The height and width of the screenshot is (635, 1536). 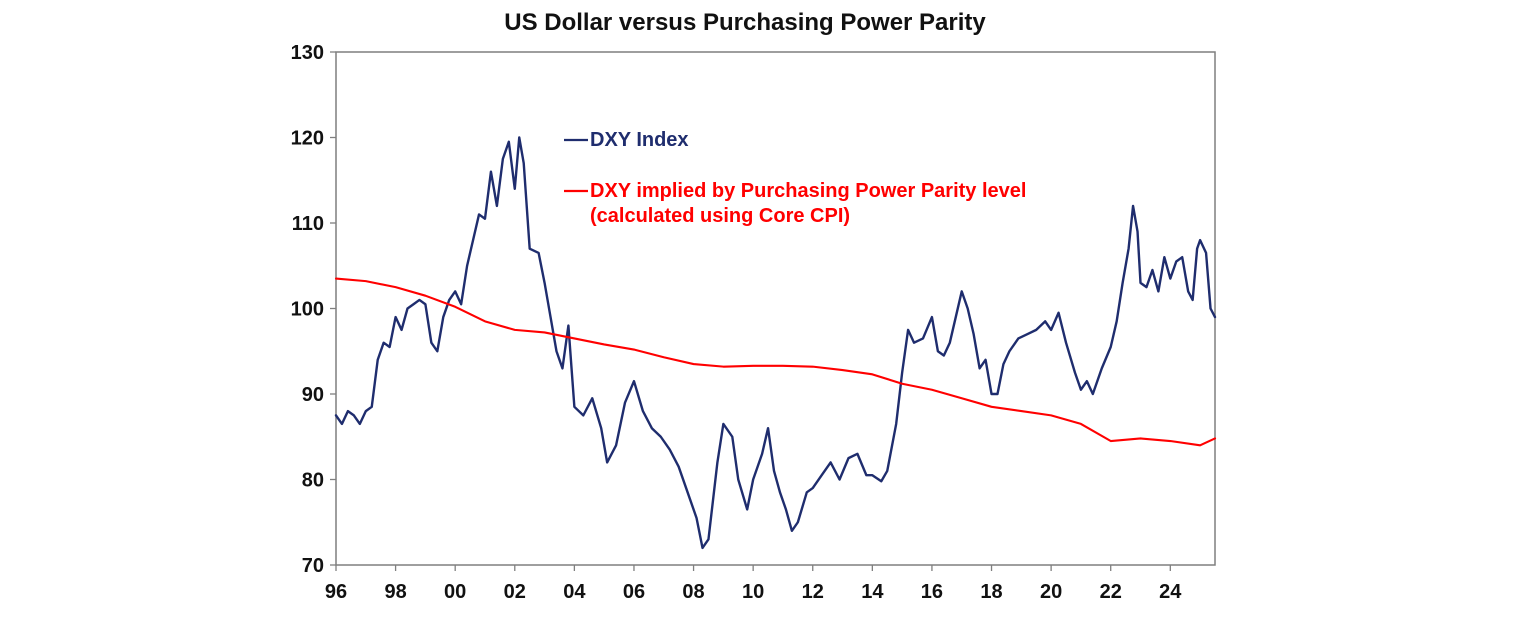 I want to click on legend-label-dxy-index: DXY Index, so click(x=639, y=140).